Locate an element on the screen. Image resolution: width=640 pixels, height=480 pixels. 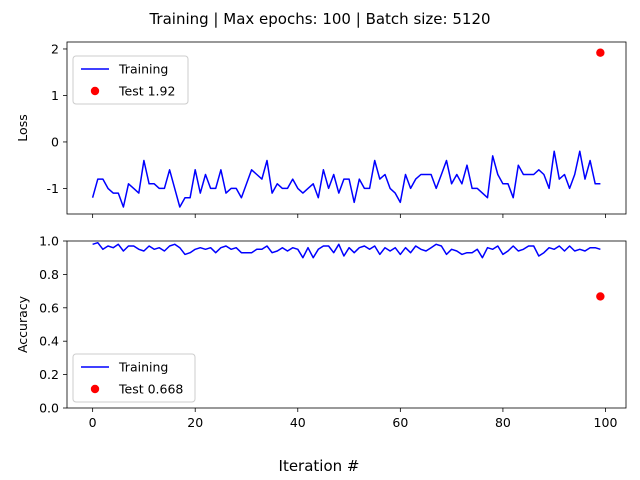
y-axis-label: Accuracy is located at coordinates (22, 324).